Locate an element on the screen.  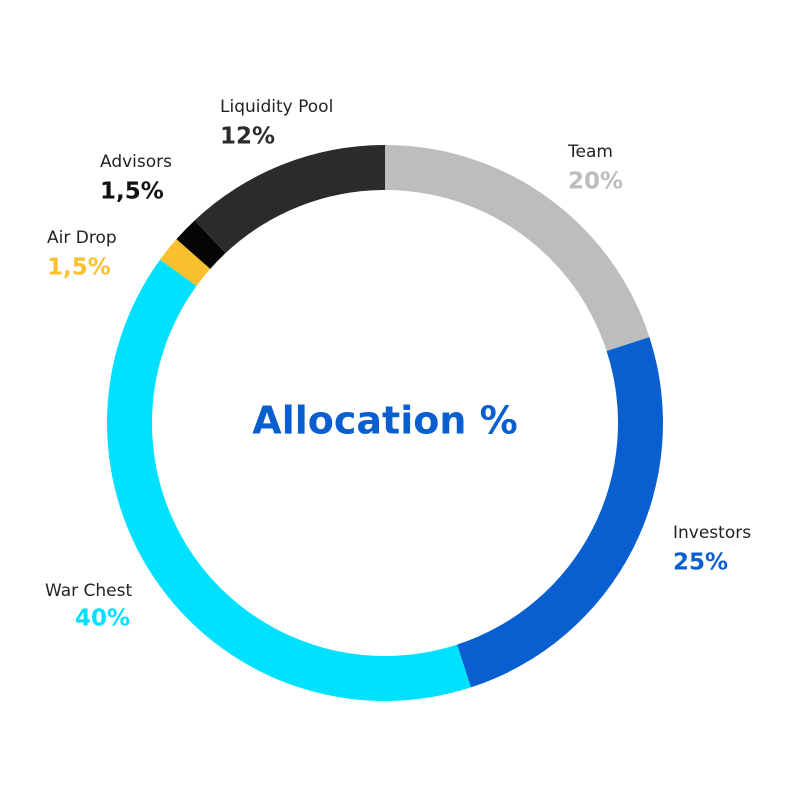
segment-value-label: 40% is located at coordinates (102, 619).